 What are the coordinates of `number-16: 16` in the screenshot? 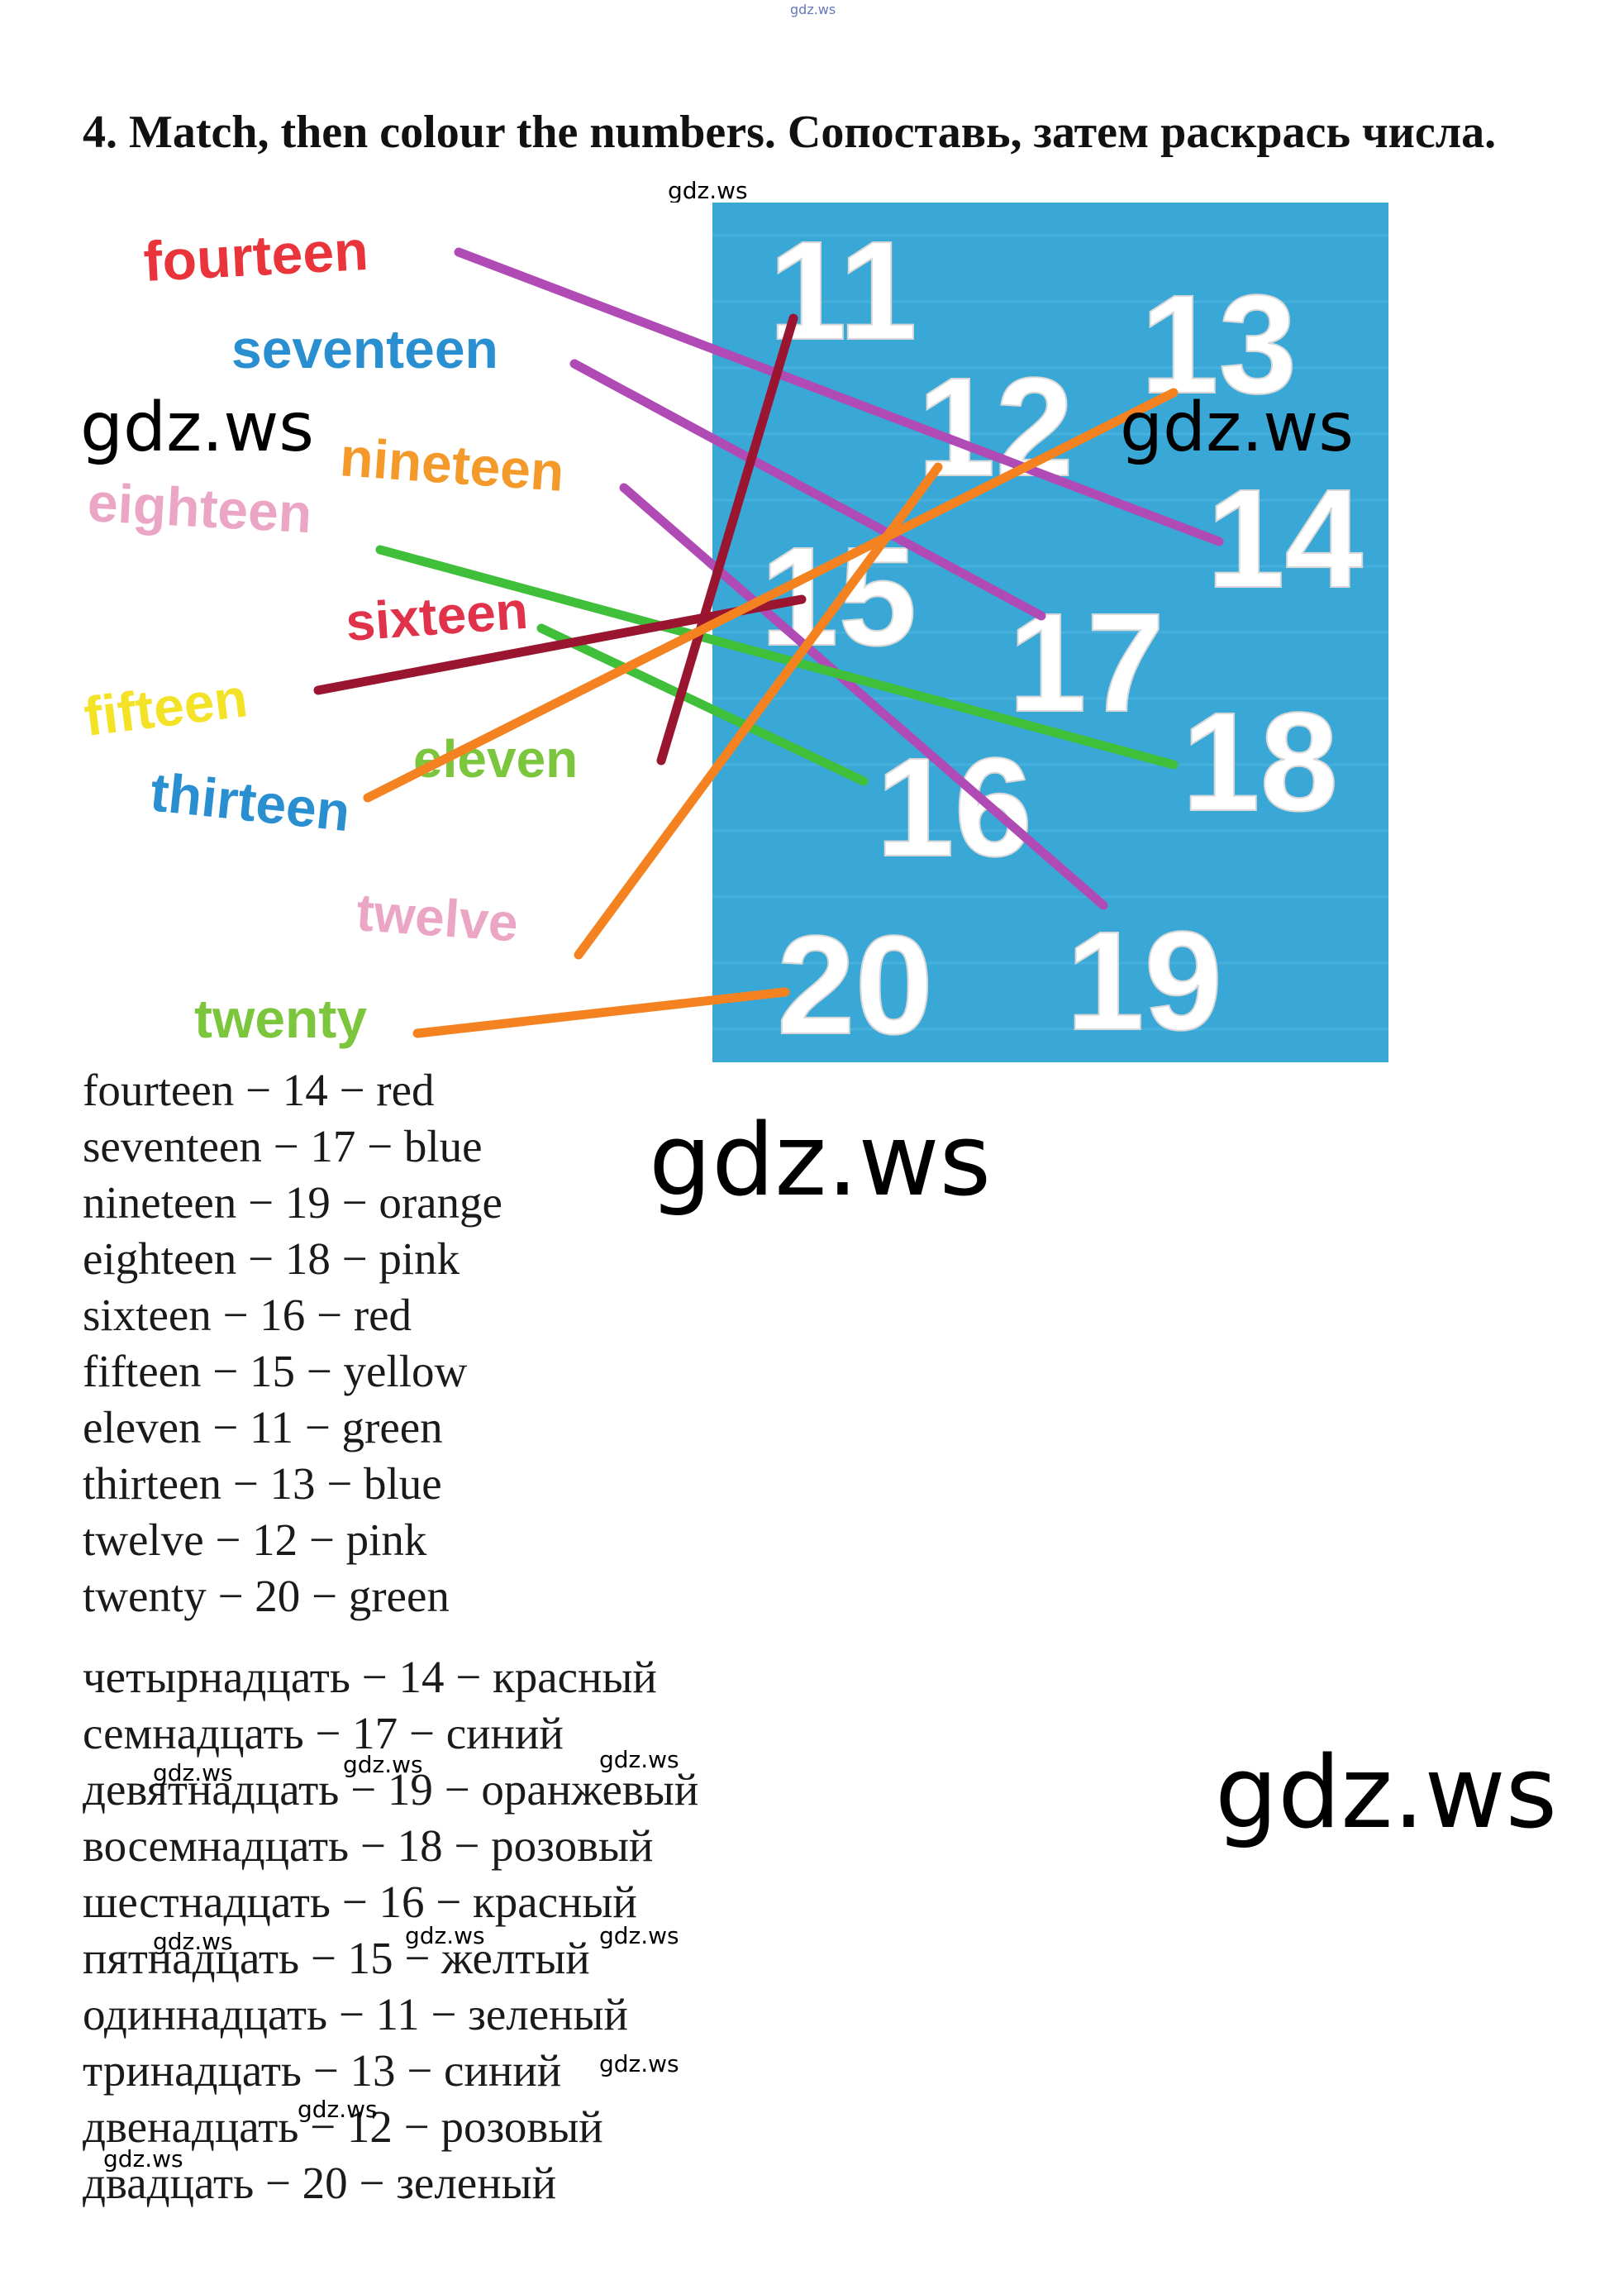 It's located at (954, 807).